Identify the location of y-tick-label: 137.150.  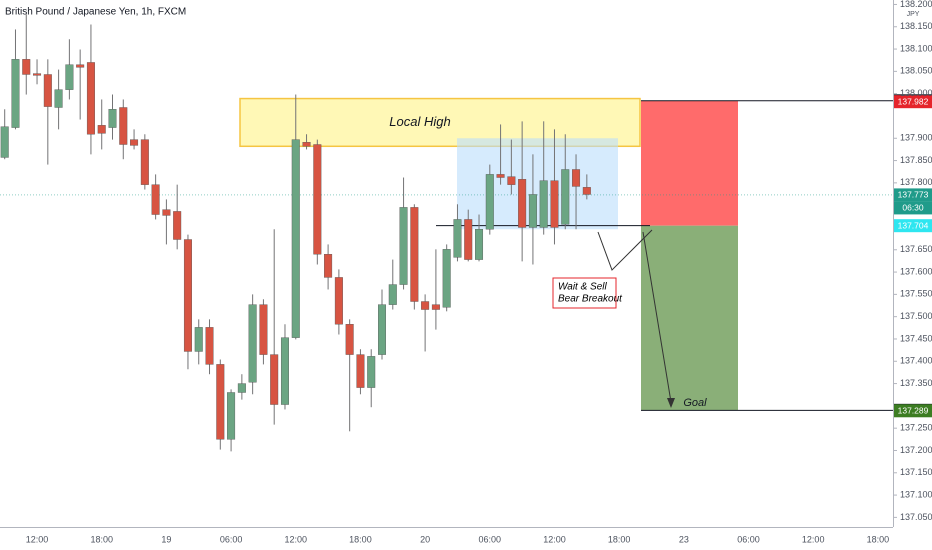
(916, 472).